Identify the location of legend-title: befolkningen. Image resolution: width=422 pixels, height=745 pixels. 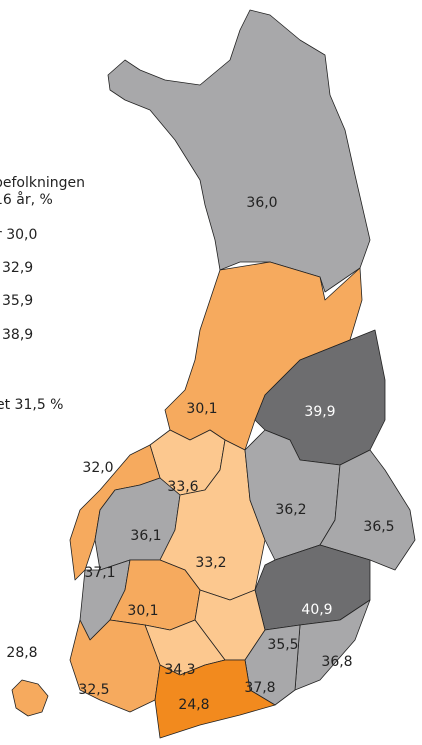
(42, 183).